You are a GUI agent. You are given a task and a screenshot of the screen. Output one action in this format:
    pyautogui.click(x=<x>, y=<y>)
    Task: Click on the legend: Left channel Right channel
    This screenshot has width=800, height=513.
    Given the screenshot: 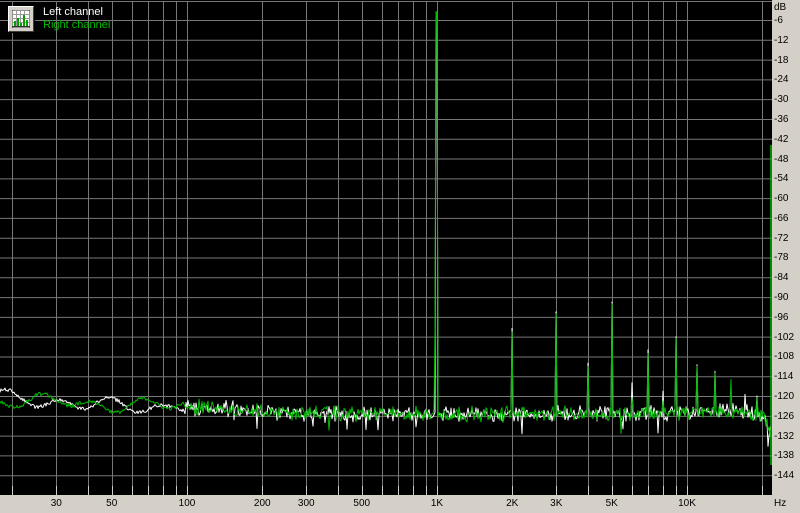 What is the action you would take?
    pyautogui.click(x=59, y=19)
    